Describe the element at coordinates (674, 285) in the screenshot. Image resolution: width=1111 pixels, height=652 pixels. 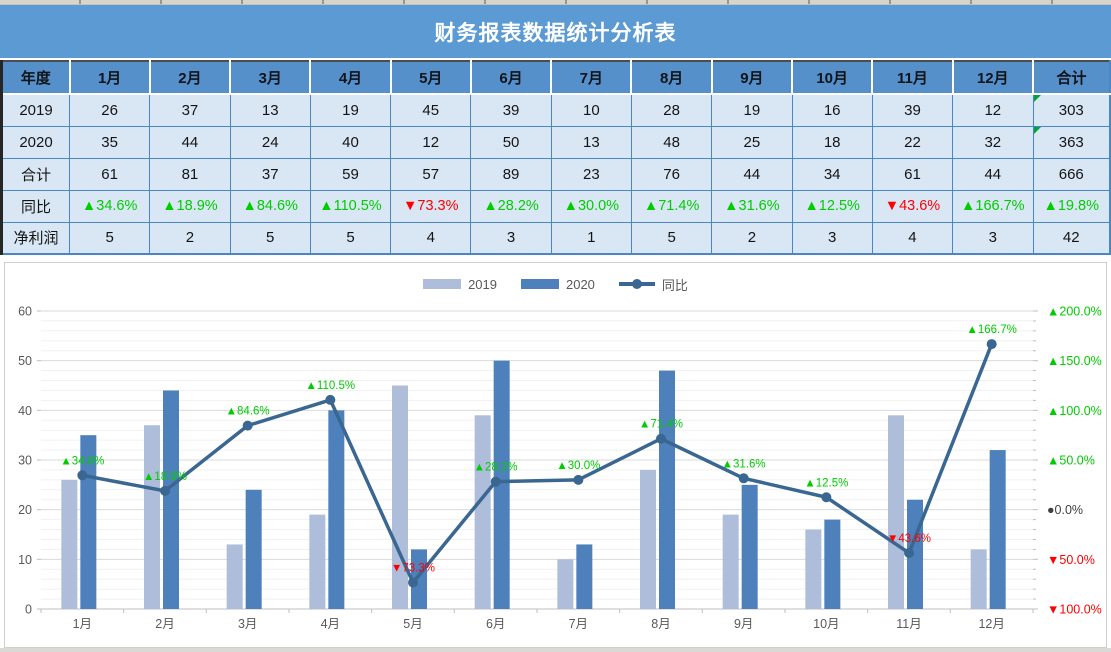
I see `legend-label: 同比` at that location.